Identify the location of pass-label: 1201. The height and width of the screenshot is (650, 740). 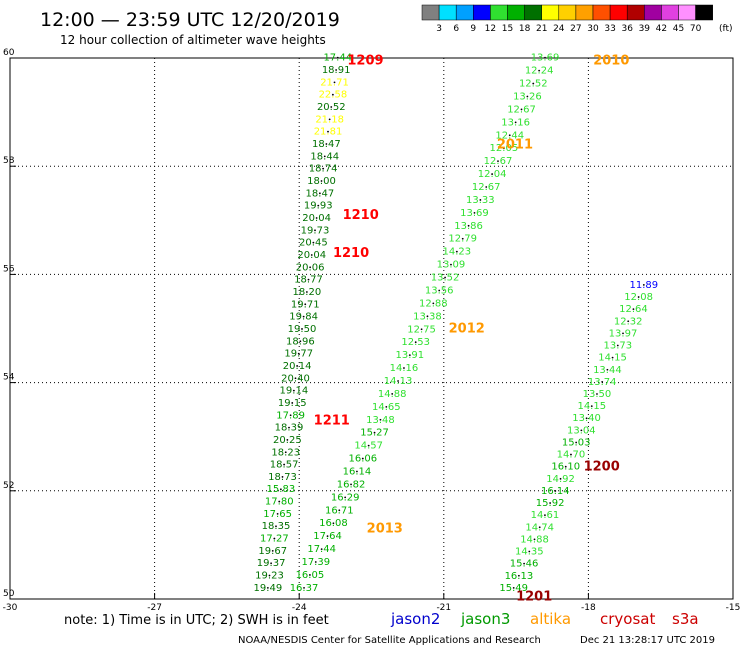
(534, 596).